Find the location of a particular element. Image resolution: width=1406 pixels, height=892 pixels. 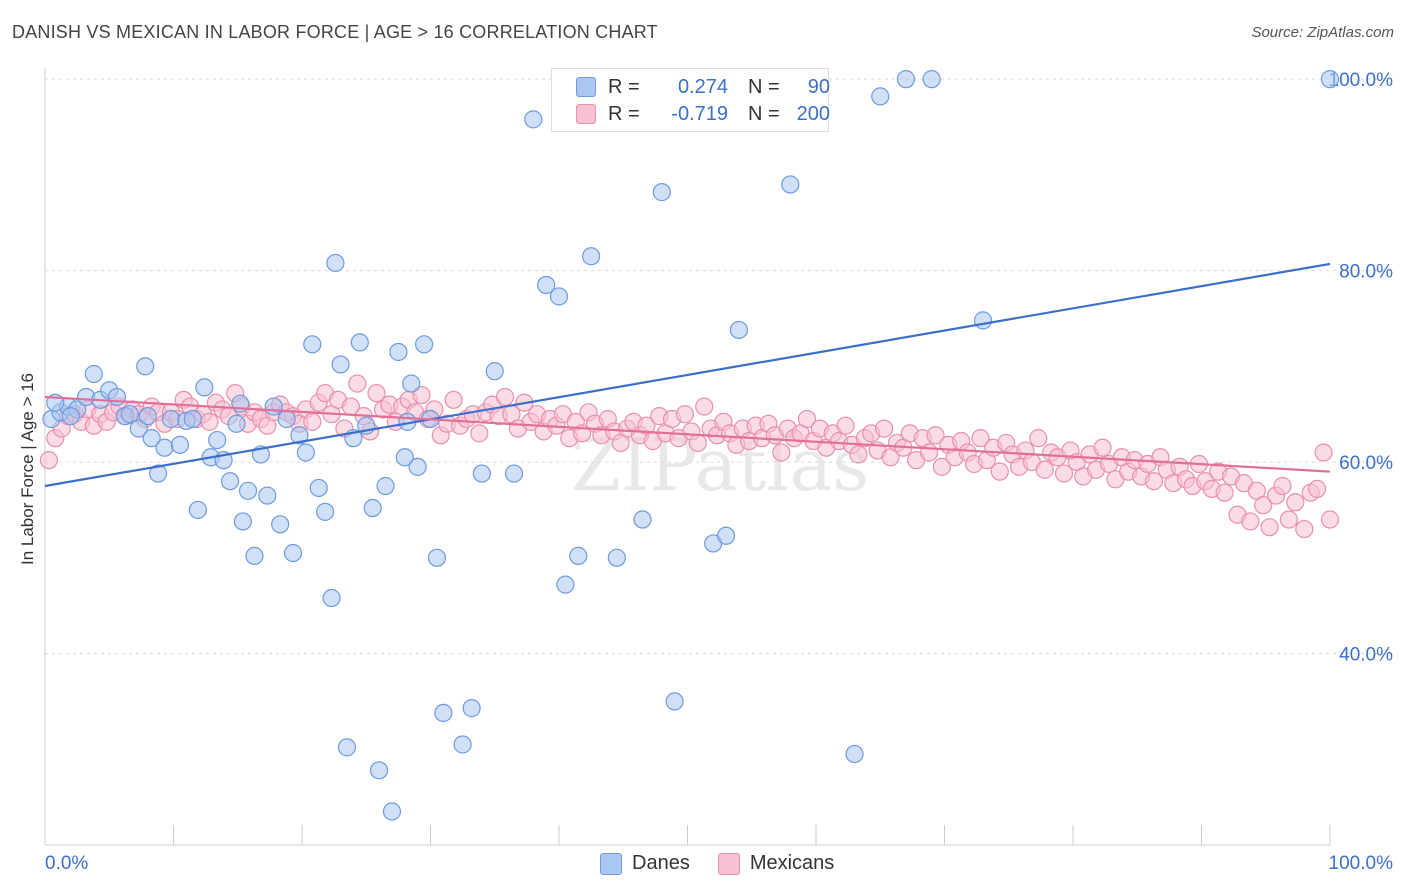

legend-item-mexicans: Mexicans is located at coordinates (776, 863).